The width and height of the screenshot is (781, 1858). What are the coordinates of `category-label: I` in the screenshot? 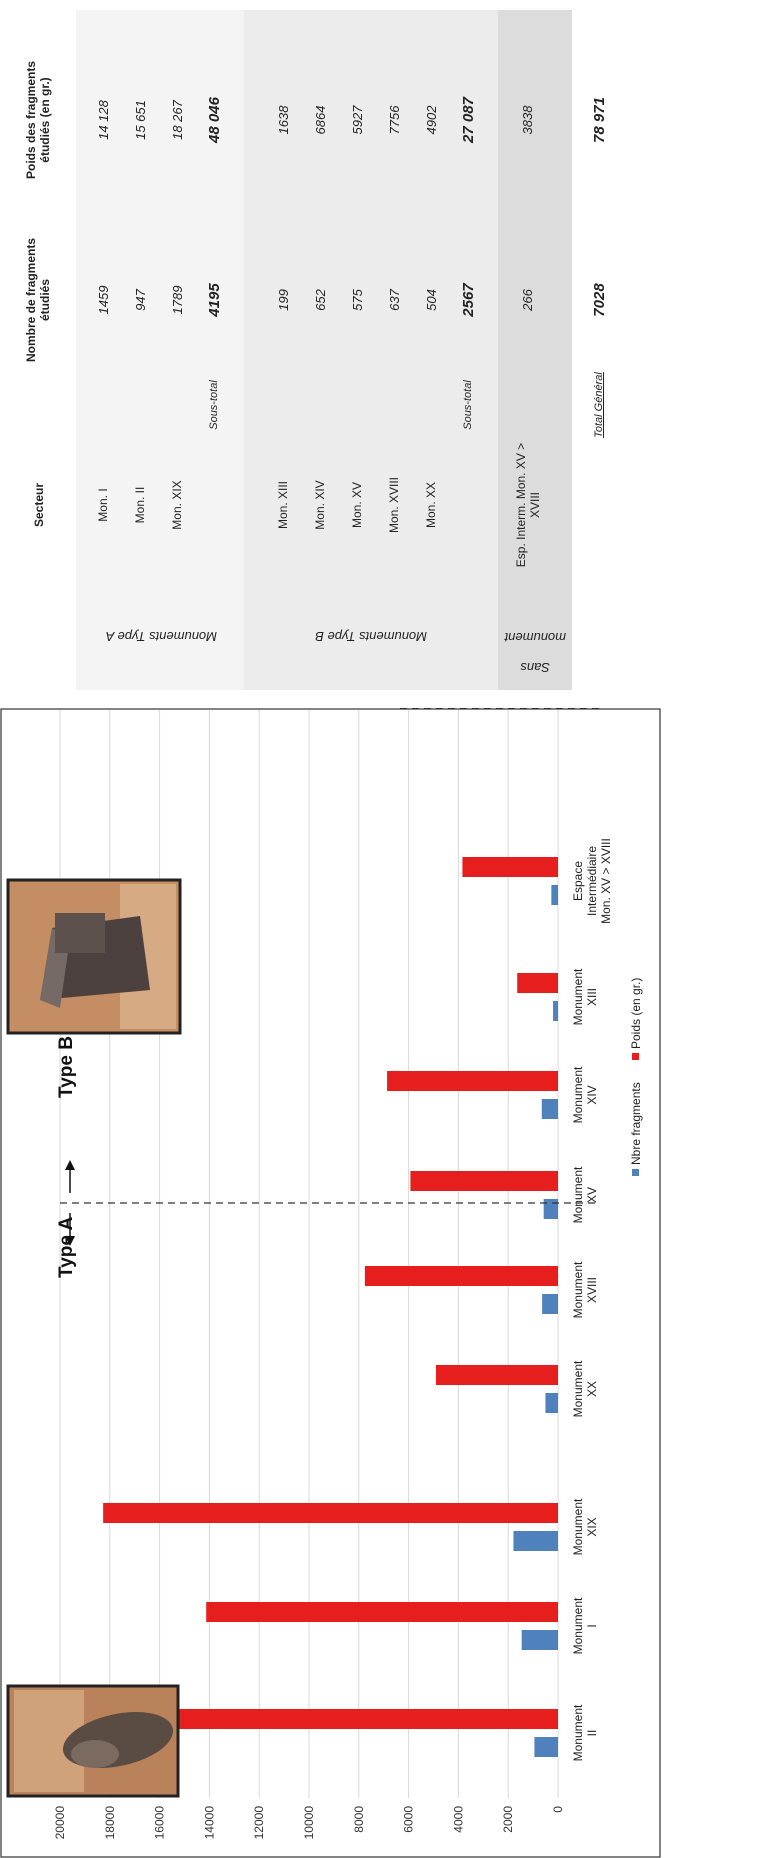 It's located at (592, 1625).